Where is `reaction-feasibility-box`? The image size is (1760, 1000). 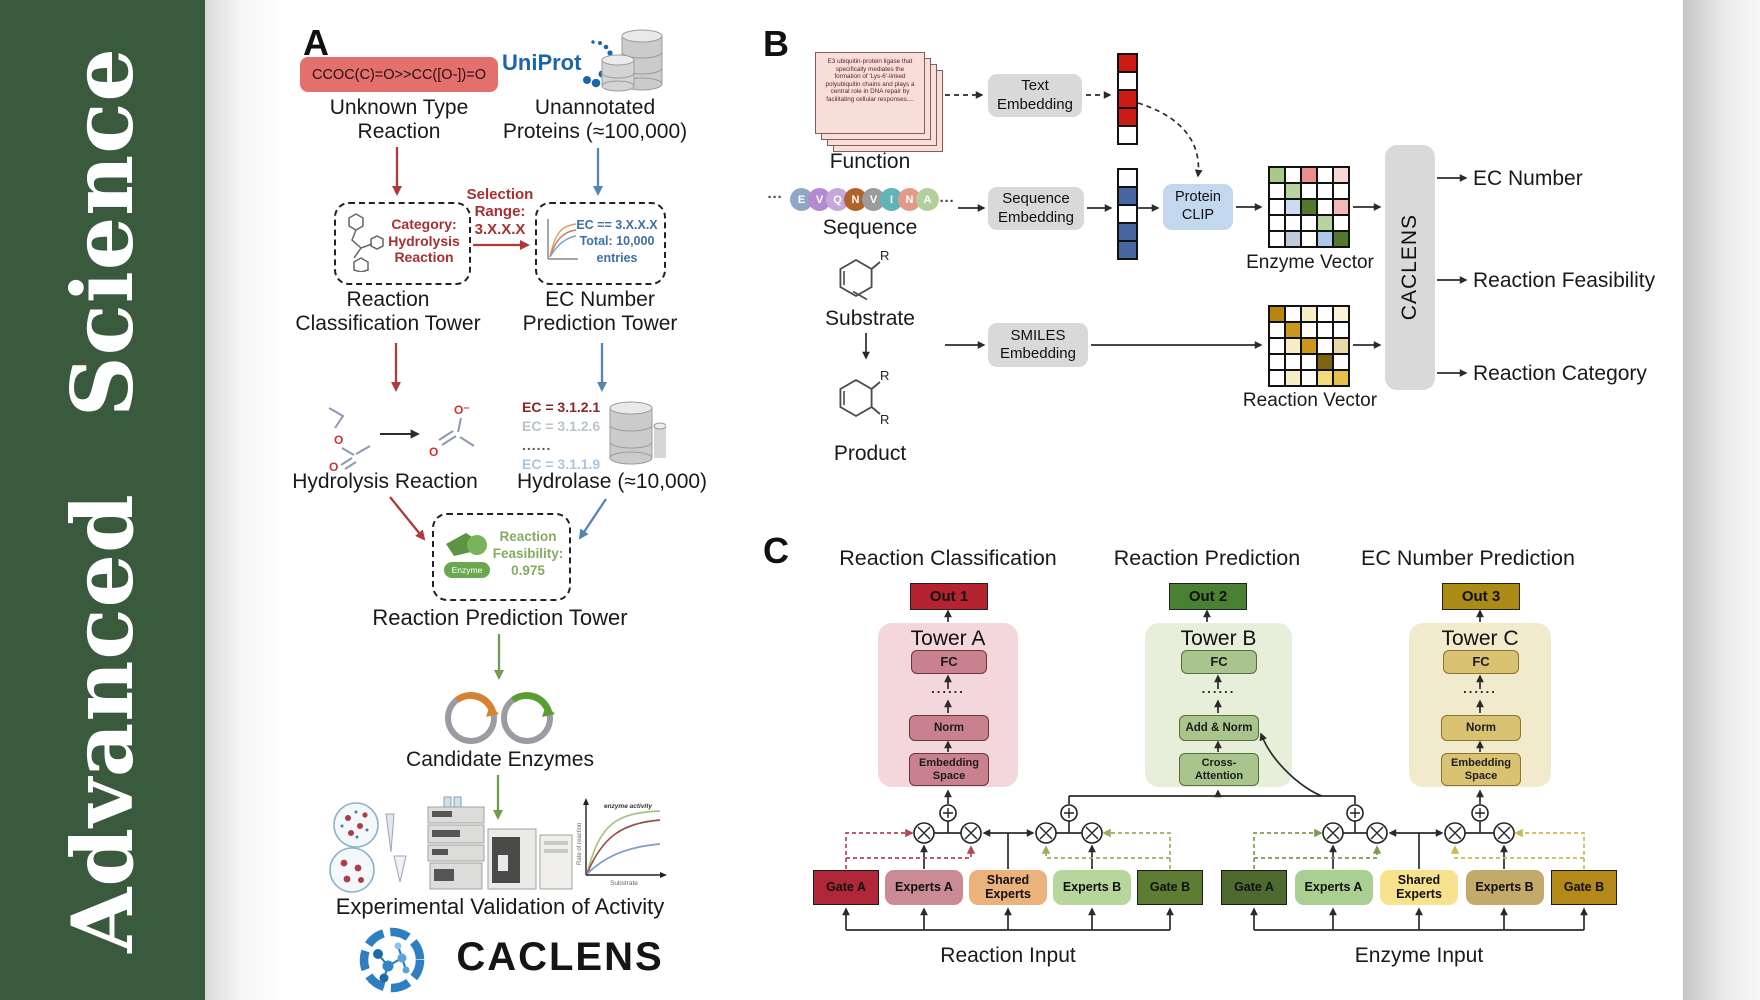
reaction-feasibility-box is located at coordinates (501, 557).